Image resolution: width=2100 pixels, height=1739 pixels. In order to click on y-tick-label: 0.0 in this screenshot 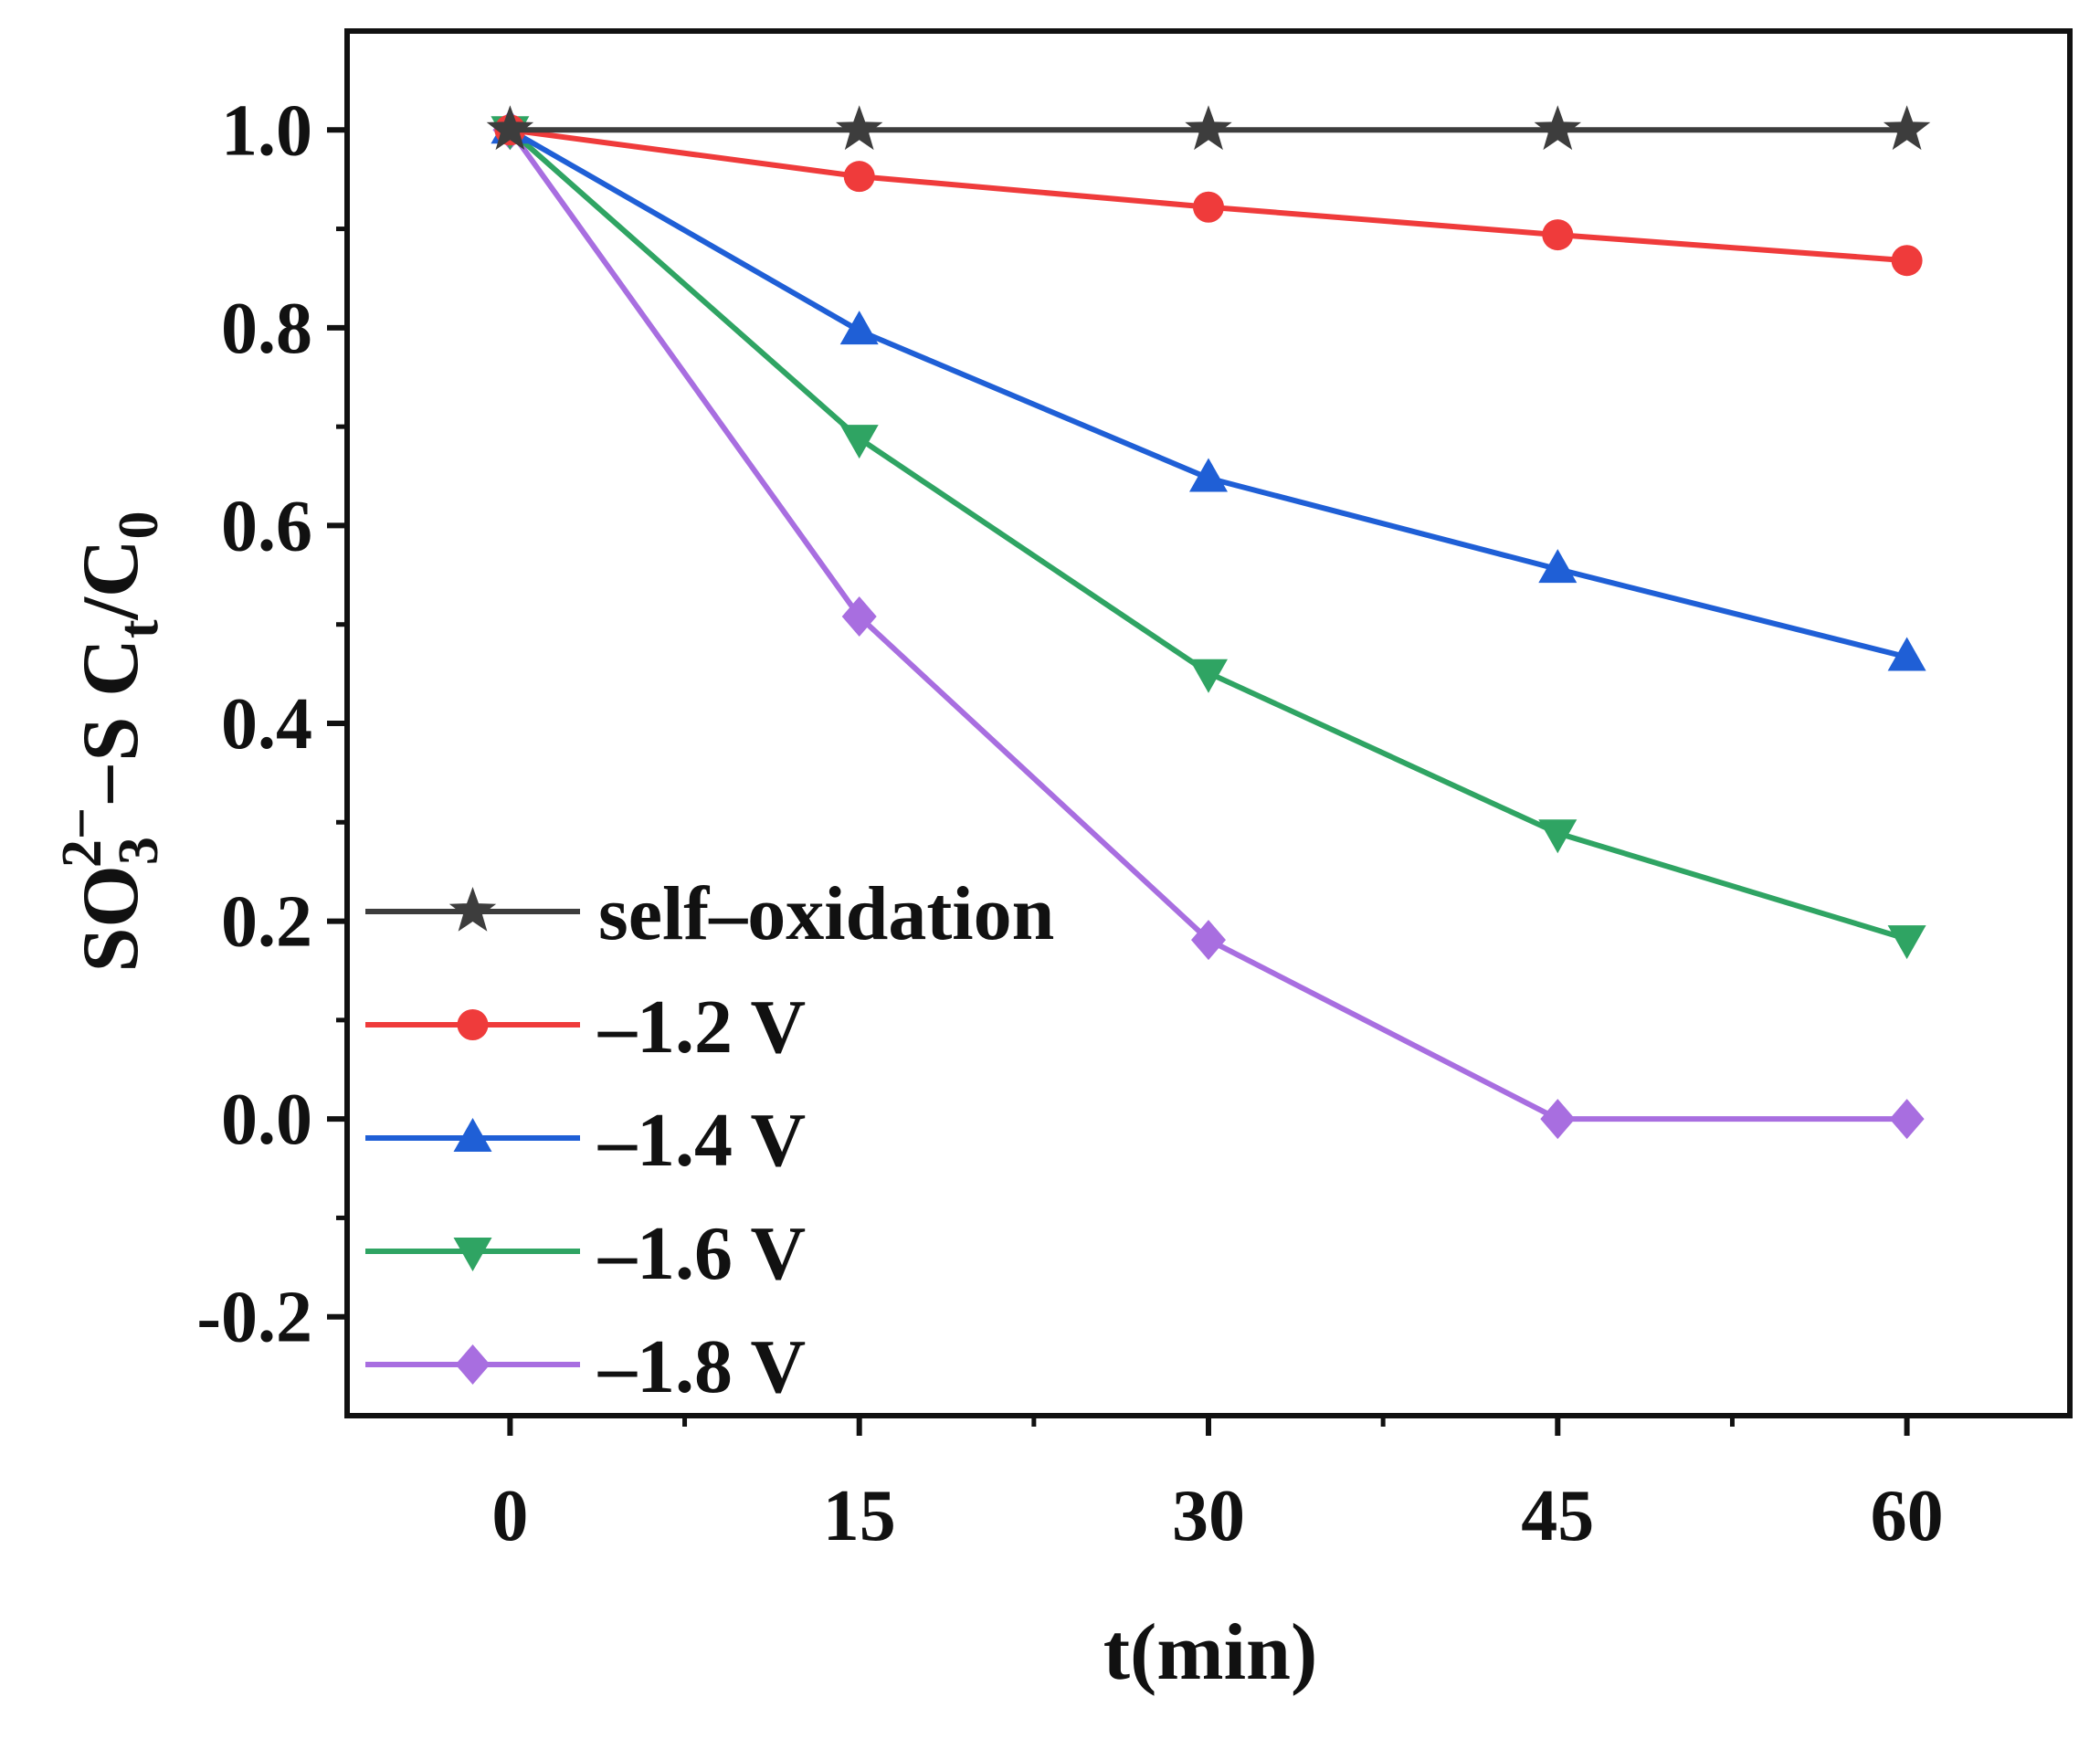, I will do `click(267, 1120)`.